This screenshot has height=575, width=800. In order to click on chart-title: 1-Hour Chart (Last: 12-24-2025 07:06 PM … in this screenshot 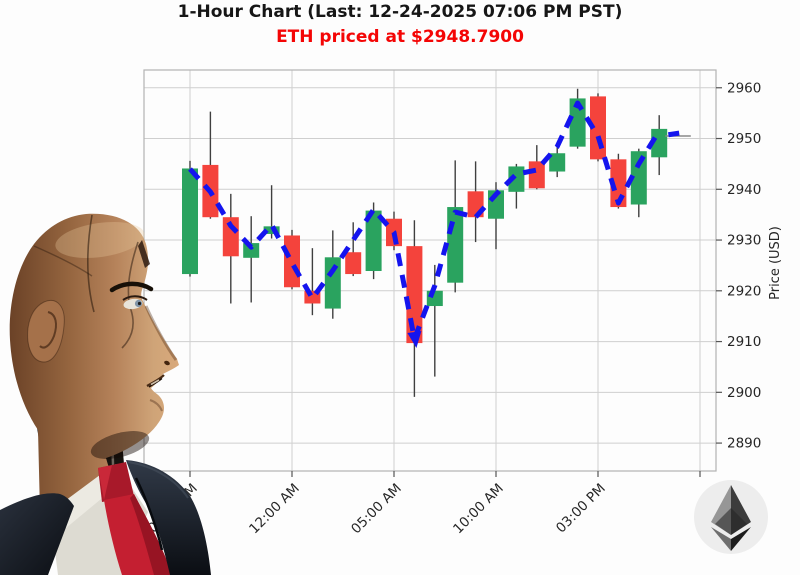, I will do `click(400, 12)`.